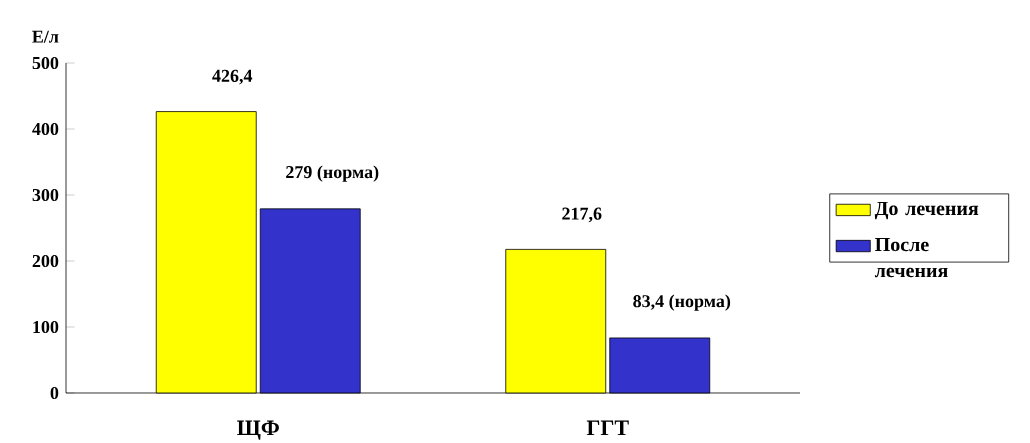 The width and height of the screenshot is (1030, 443). Describe the element at coordinates (45, 36) in the screenshot. I see `y-axis-title: Е/л` at that location.